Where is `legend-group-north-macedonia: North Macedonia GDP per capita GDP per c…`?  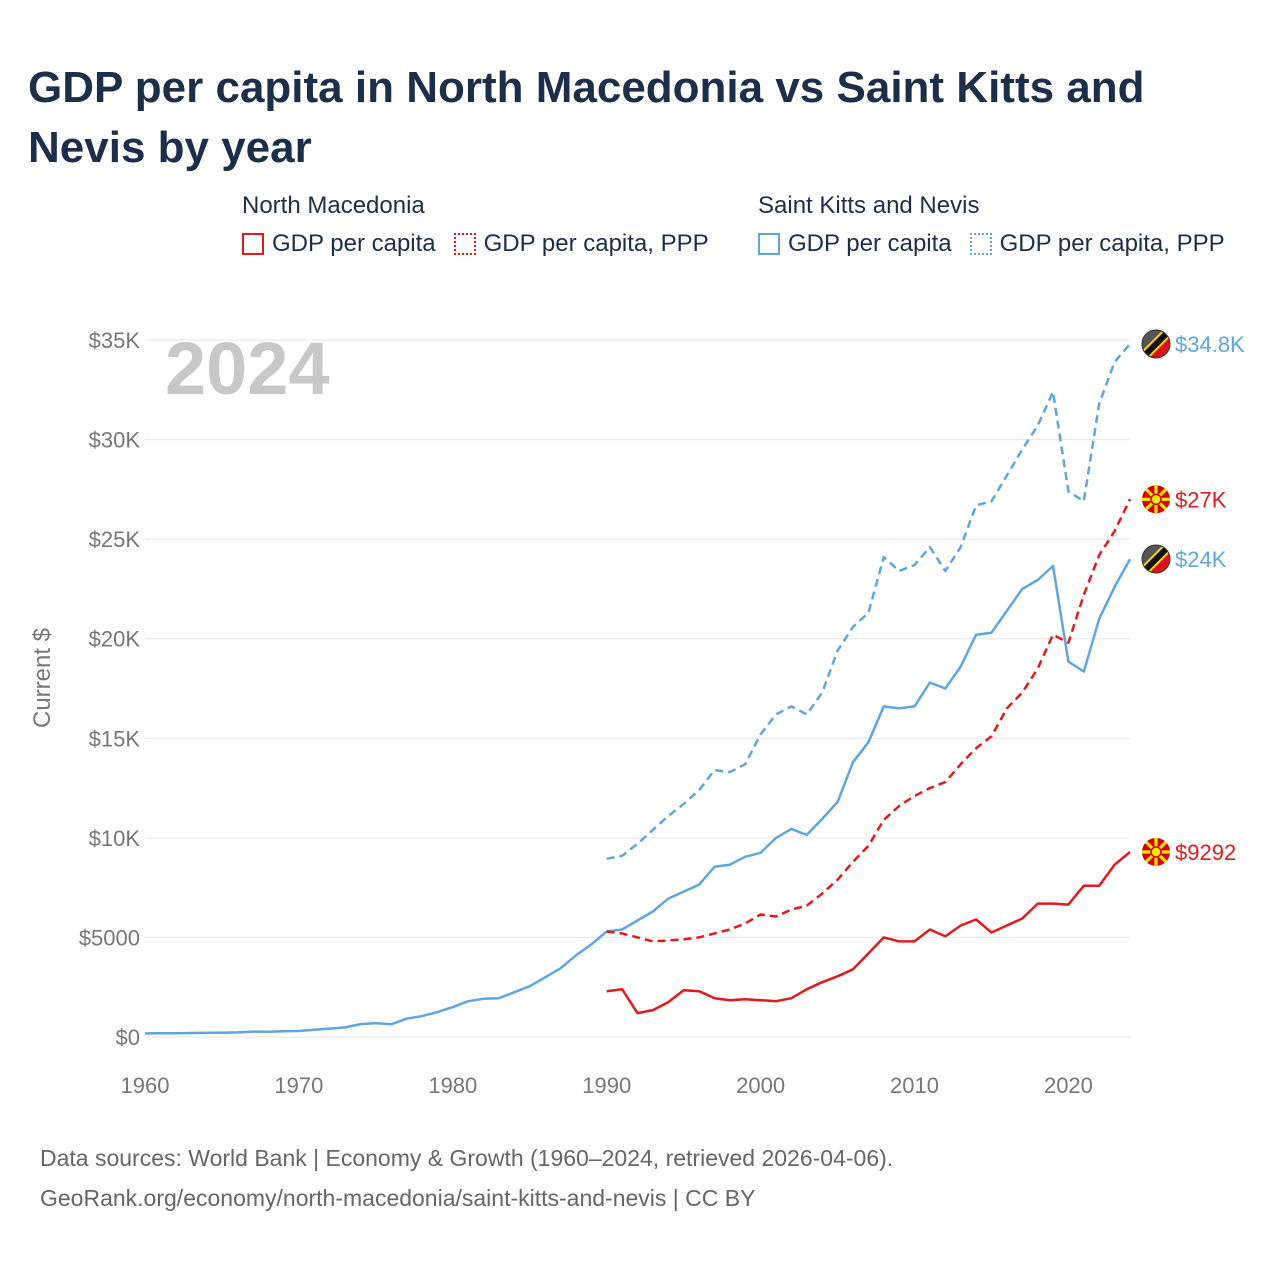 legend-group-north-macedonia: North Macedonia GDP per capita GDP per c… is located at coordinates (484, 225).